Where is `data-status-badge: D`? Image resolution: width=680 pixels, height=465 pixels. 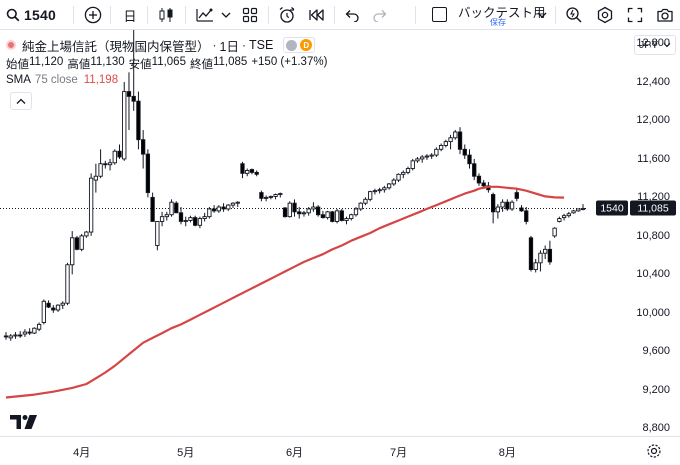
data-status-badge: D is located at coordinates (299, 45).